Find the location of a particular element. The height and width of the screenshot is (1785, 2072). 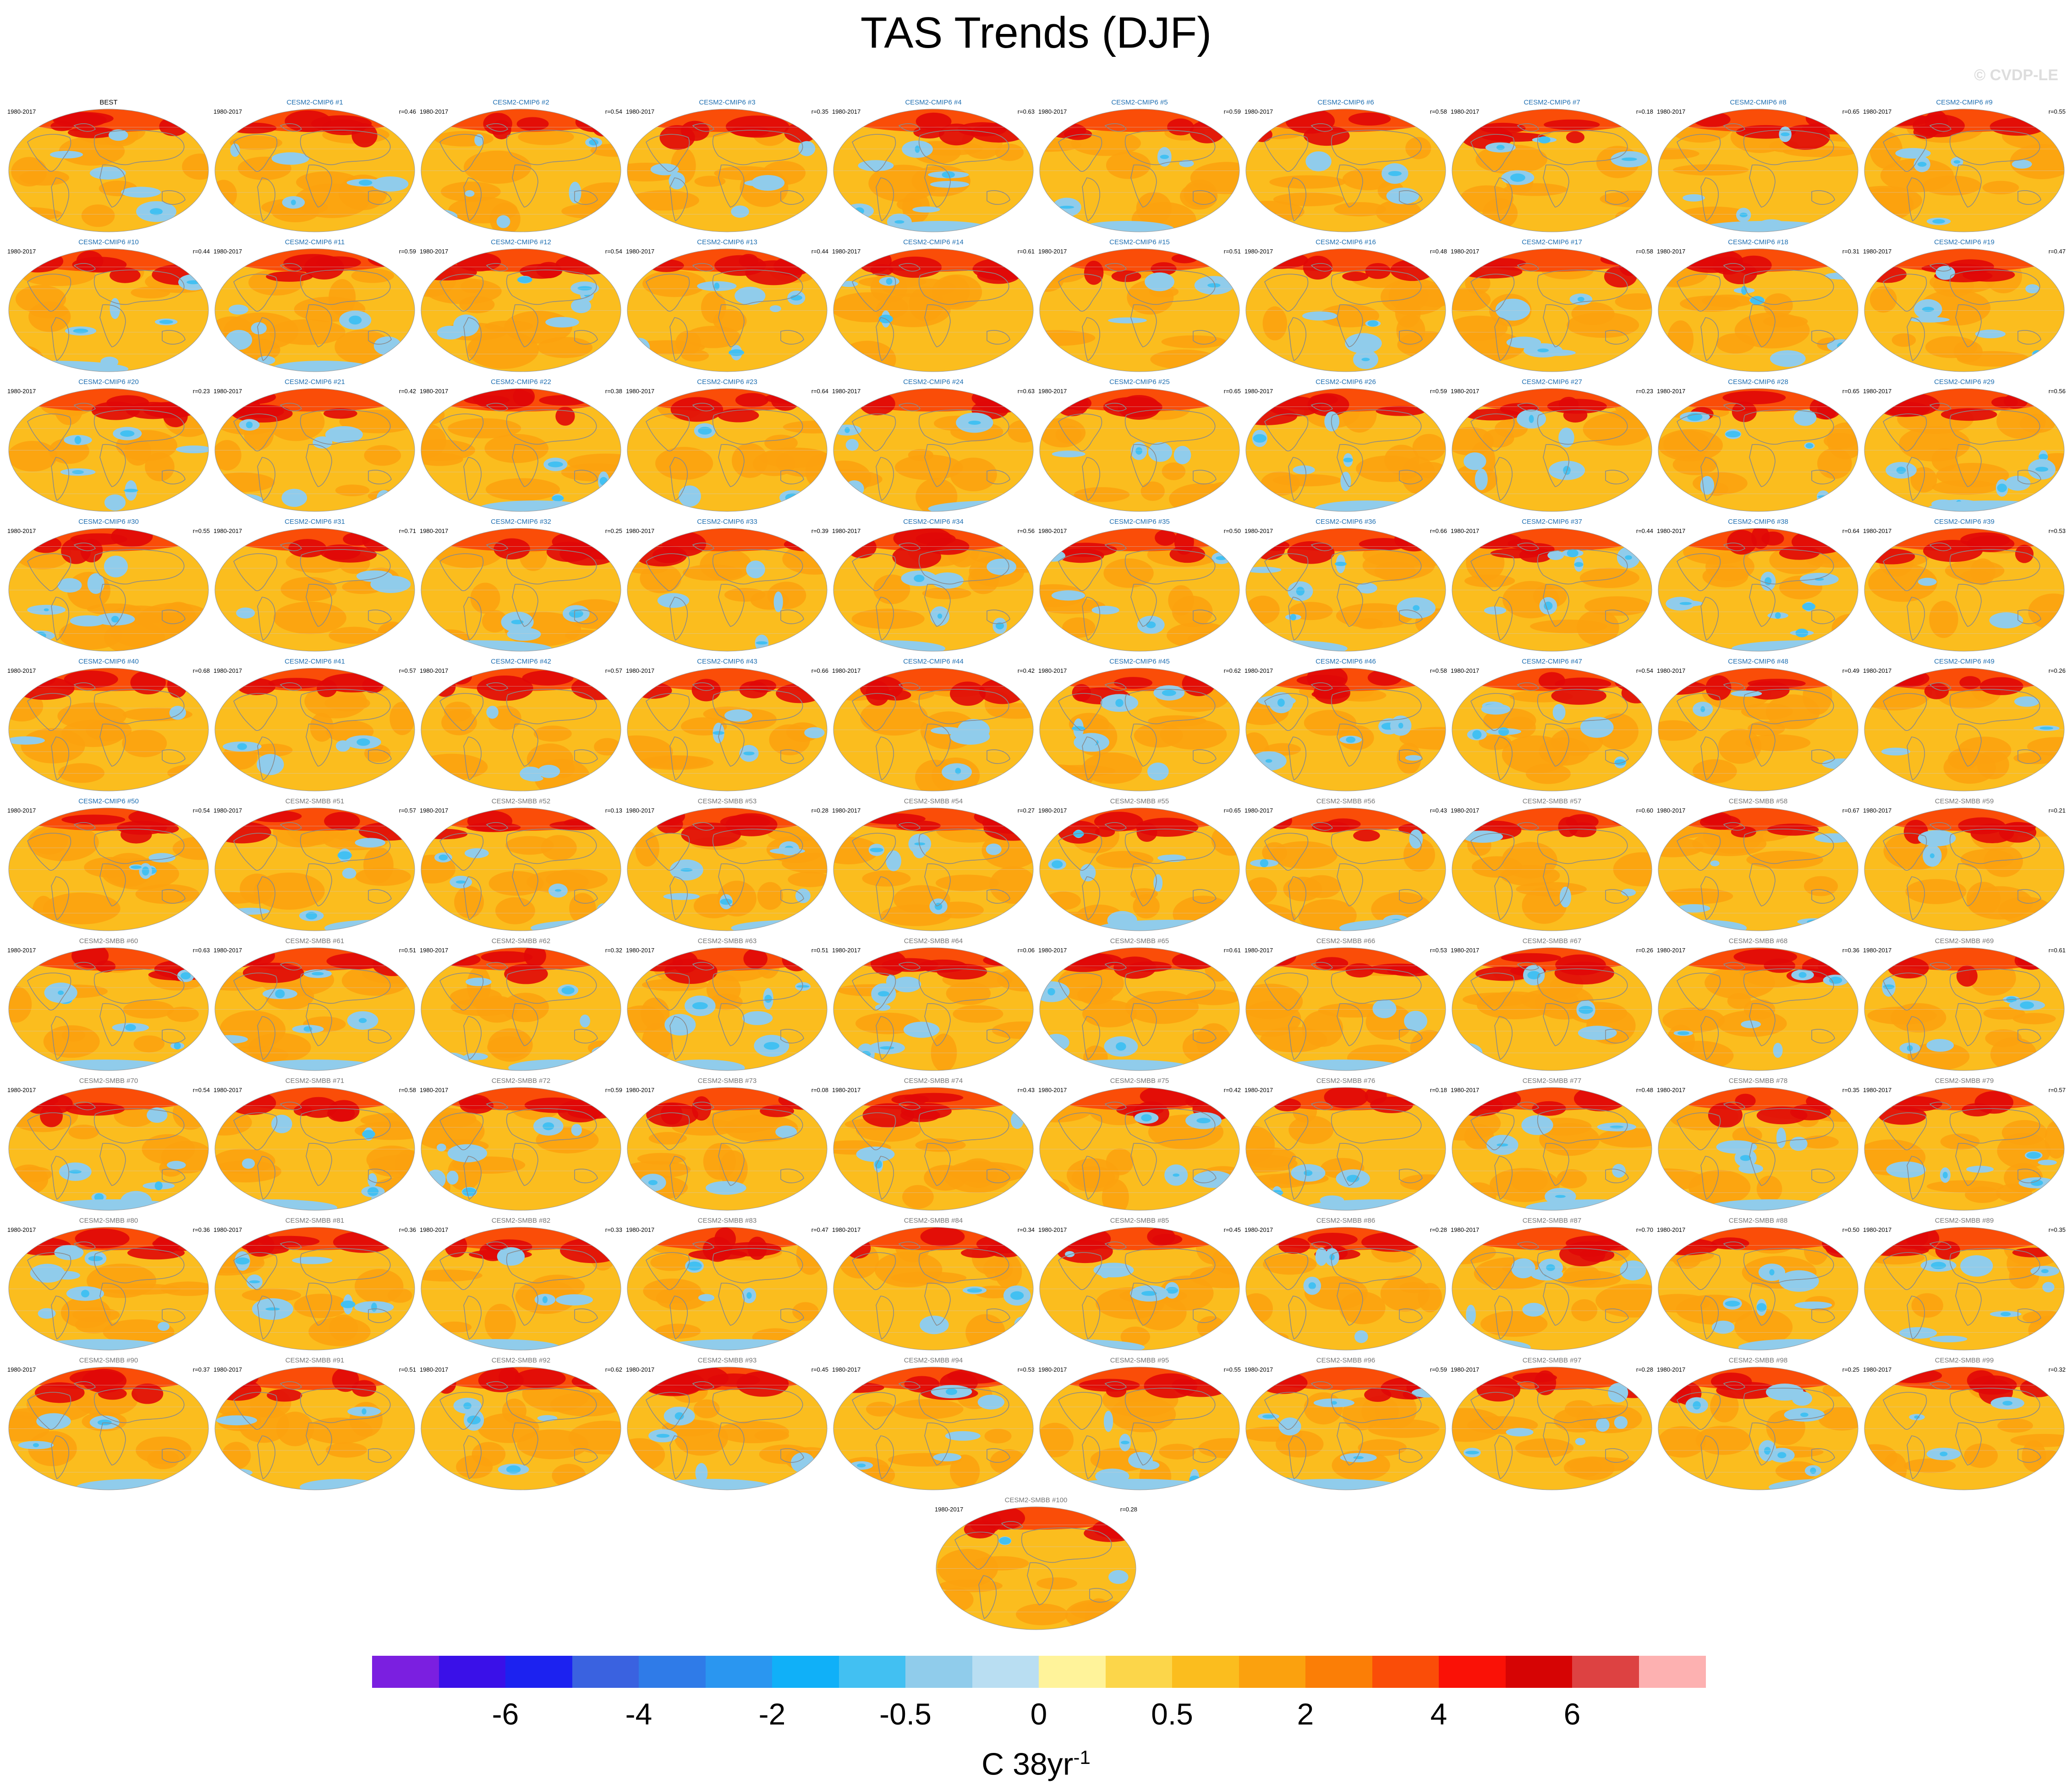

panel-correlation: r=0.47 is located at coordinates (2057, 251).